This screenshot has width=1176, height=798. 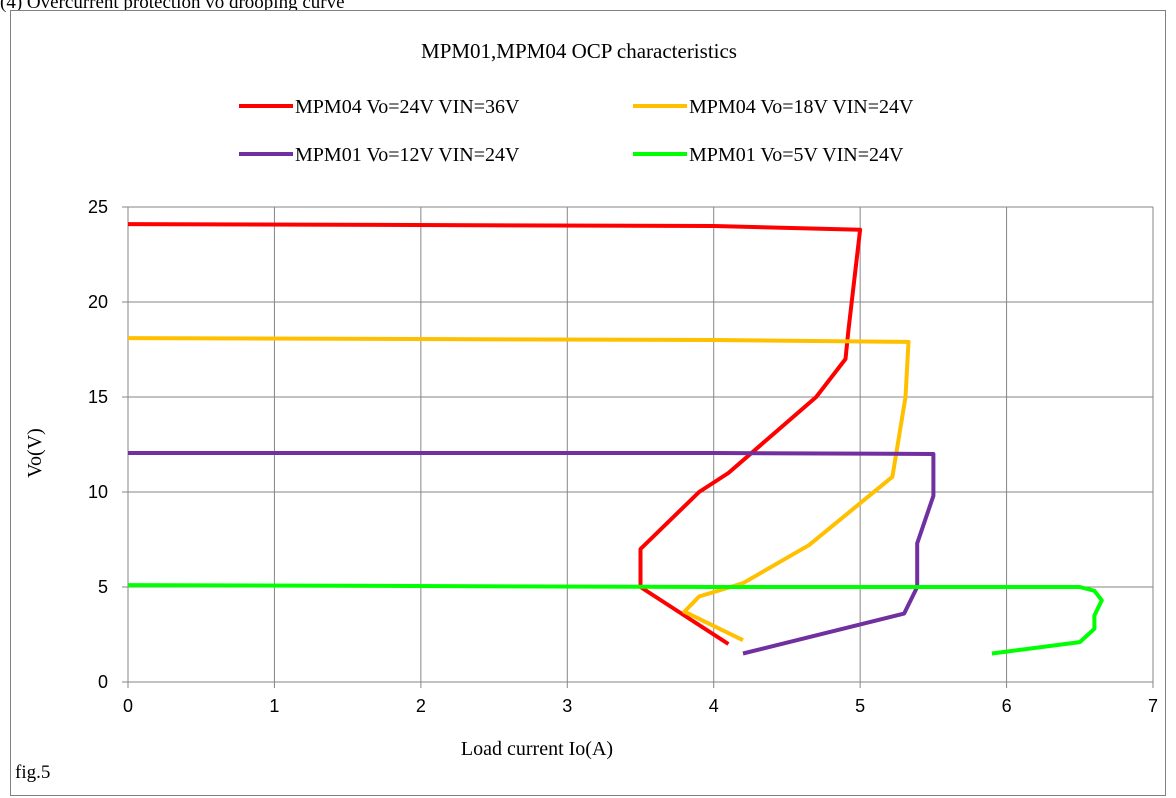 I want to click on chart-title: MPM01,MPM04 OCP characteristics, so click(x=579, y=51).